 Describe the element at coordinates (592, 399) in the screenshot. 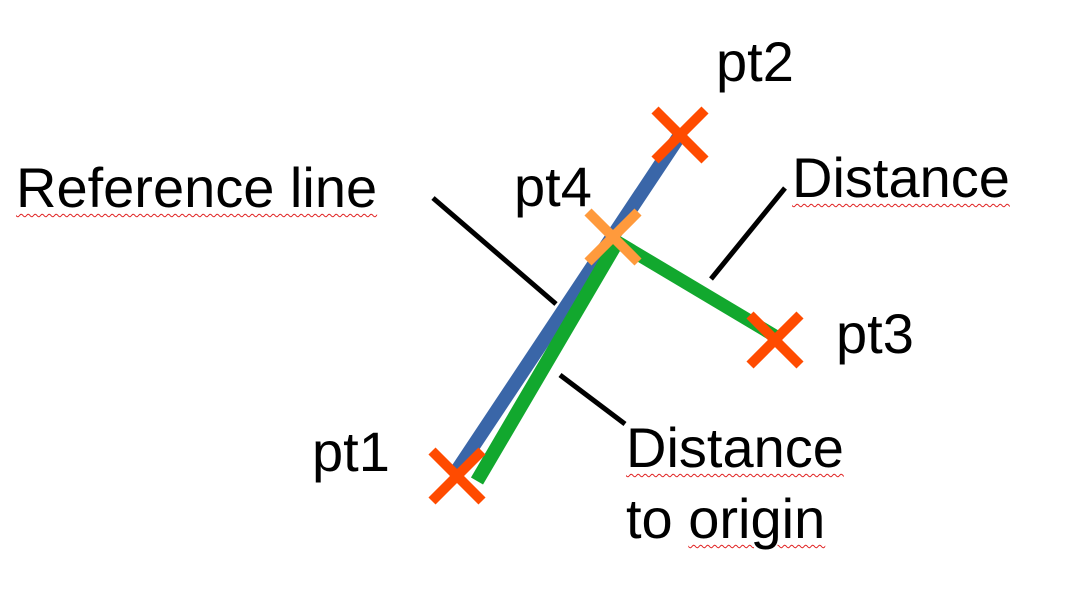

I see `distance-to-origin-leader` at that location.